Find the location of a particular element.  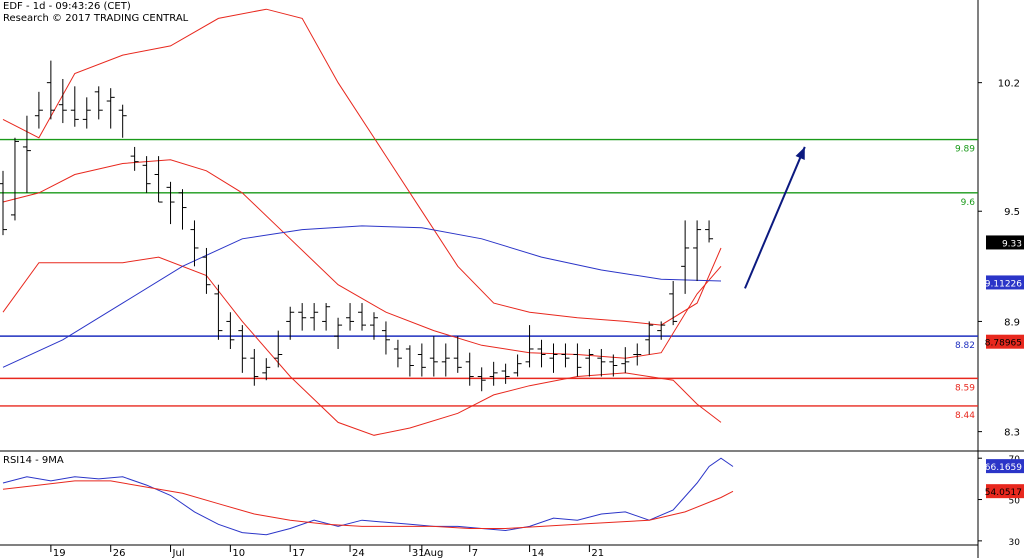

rsi14-series is located at coordinates (368, 496).